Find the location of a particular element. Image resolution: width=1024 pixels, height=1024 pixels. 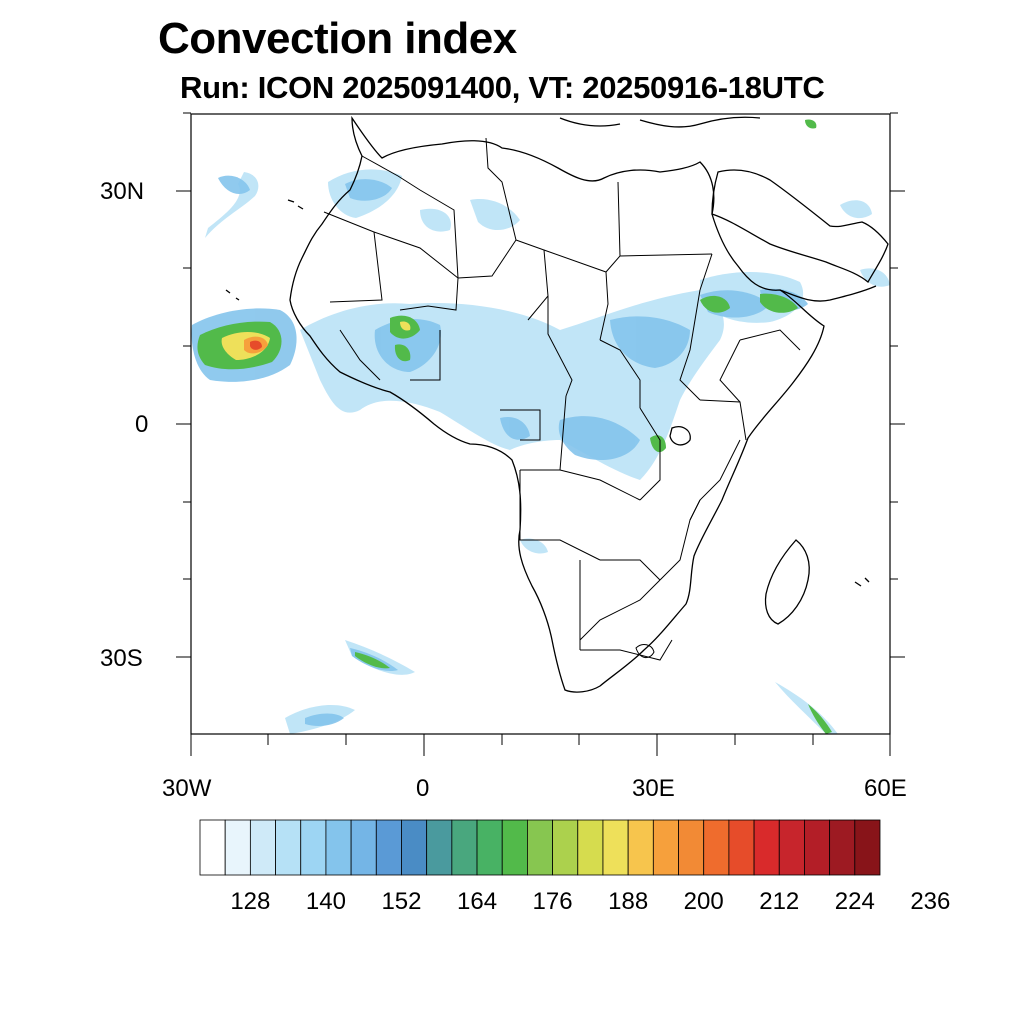

lon-ticks is located at coordinates (540, 745).